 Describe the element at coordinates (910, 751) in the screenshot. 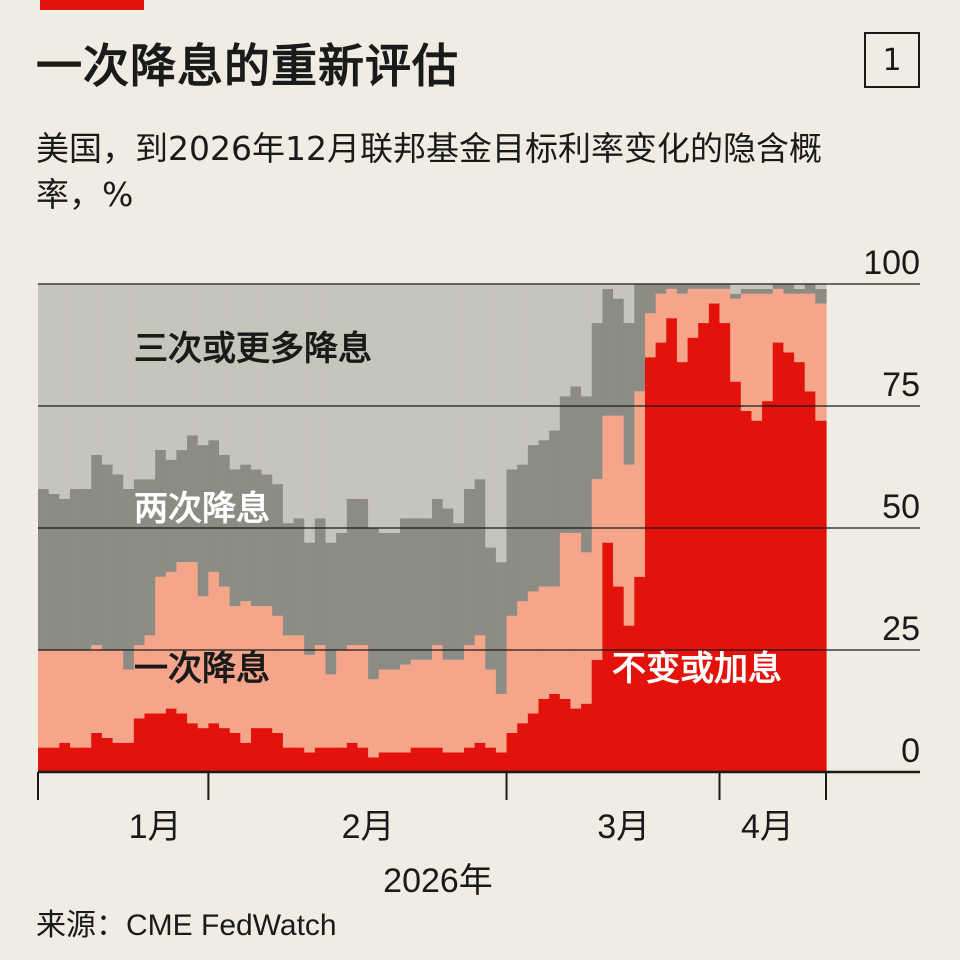

I see `y-tick-label: 0` at that location.